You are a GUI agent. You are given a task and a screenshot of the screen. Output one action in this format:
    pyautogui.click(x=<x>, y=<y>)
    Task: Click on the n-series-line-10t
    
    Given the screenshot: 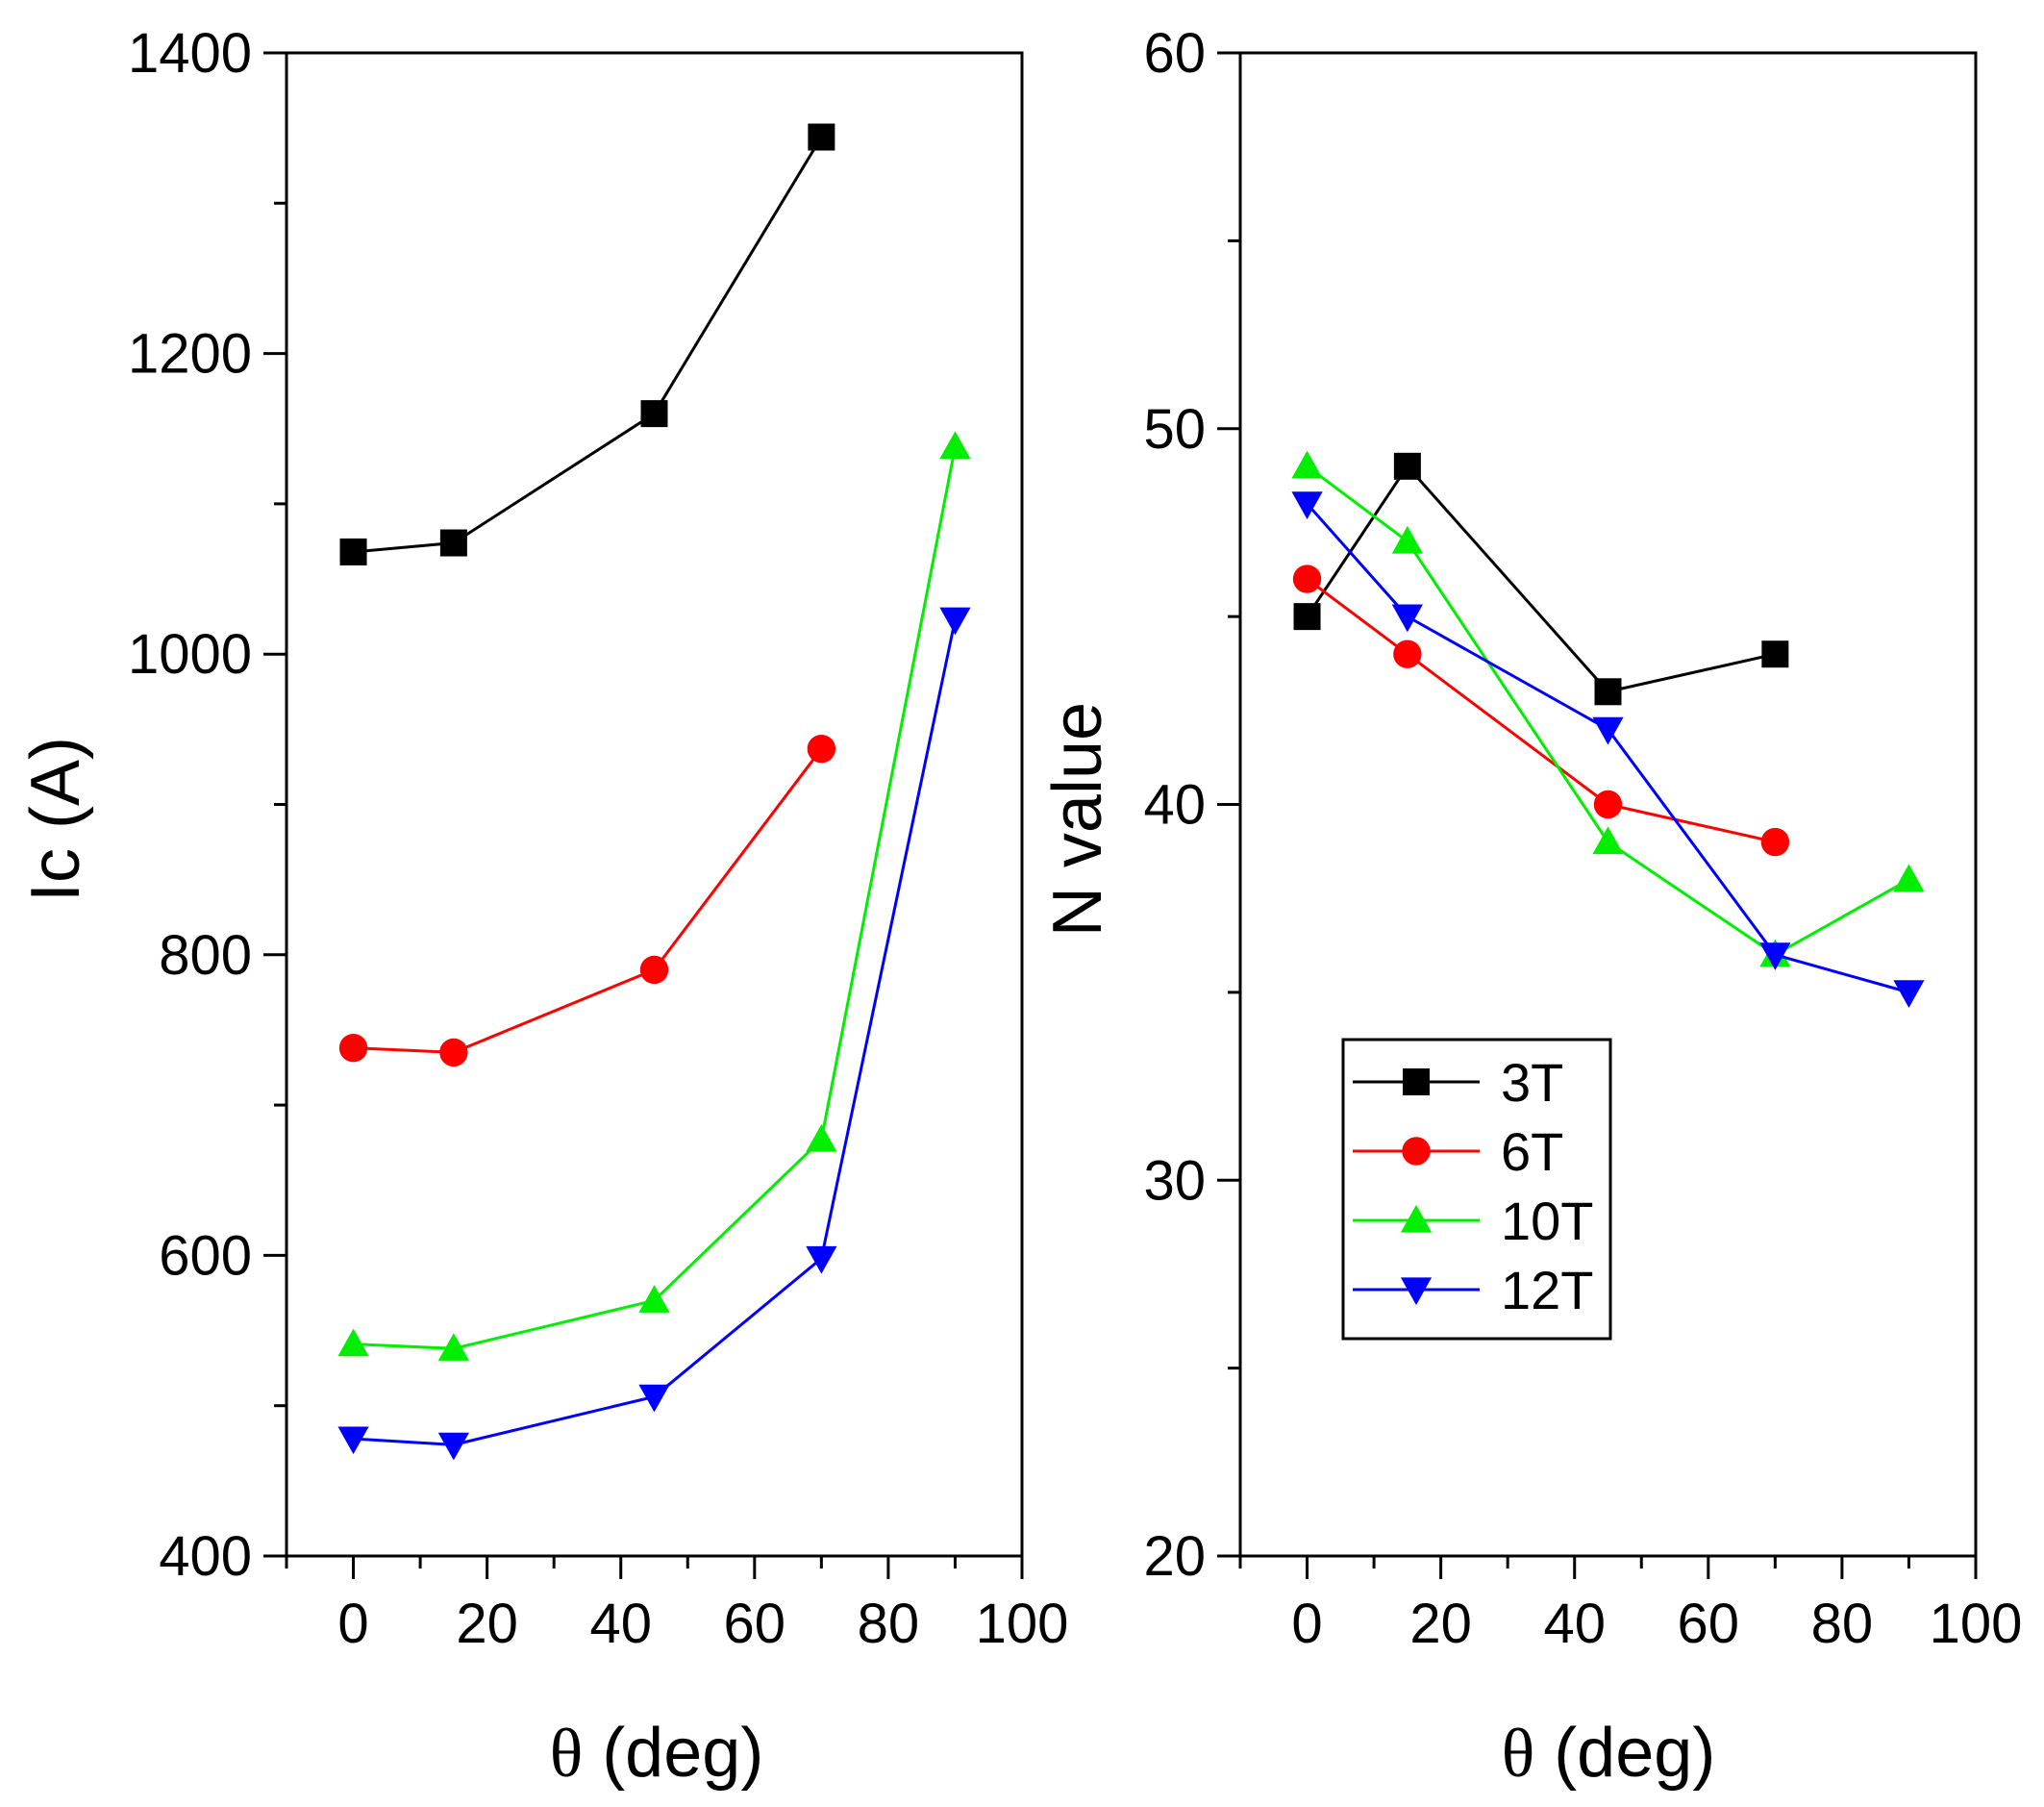 What is the action you would take?
    pyautogui.click(x=1608, y=711)
    